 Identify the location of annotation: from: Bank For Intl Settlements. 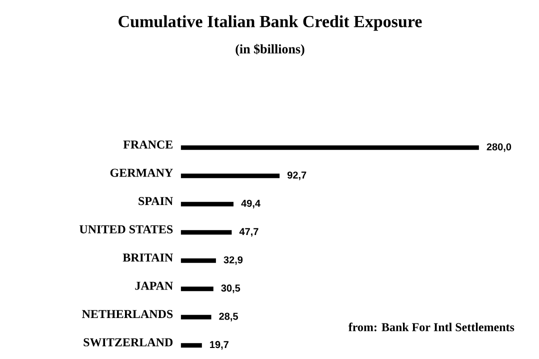
(431, 327).